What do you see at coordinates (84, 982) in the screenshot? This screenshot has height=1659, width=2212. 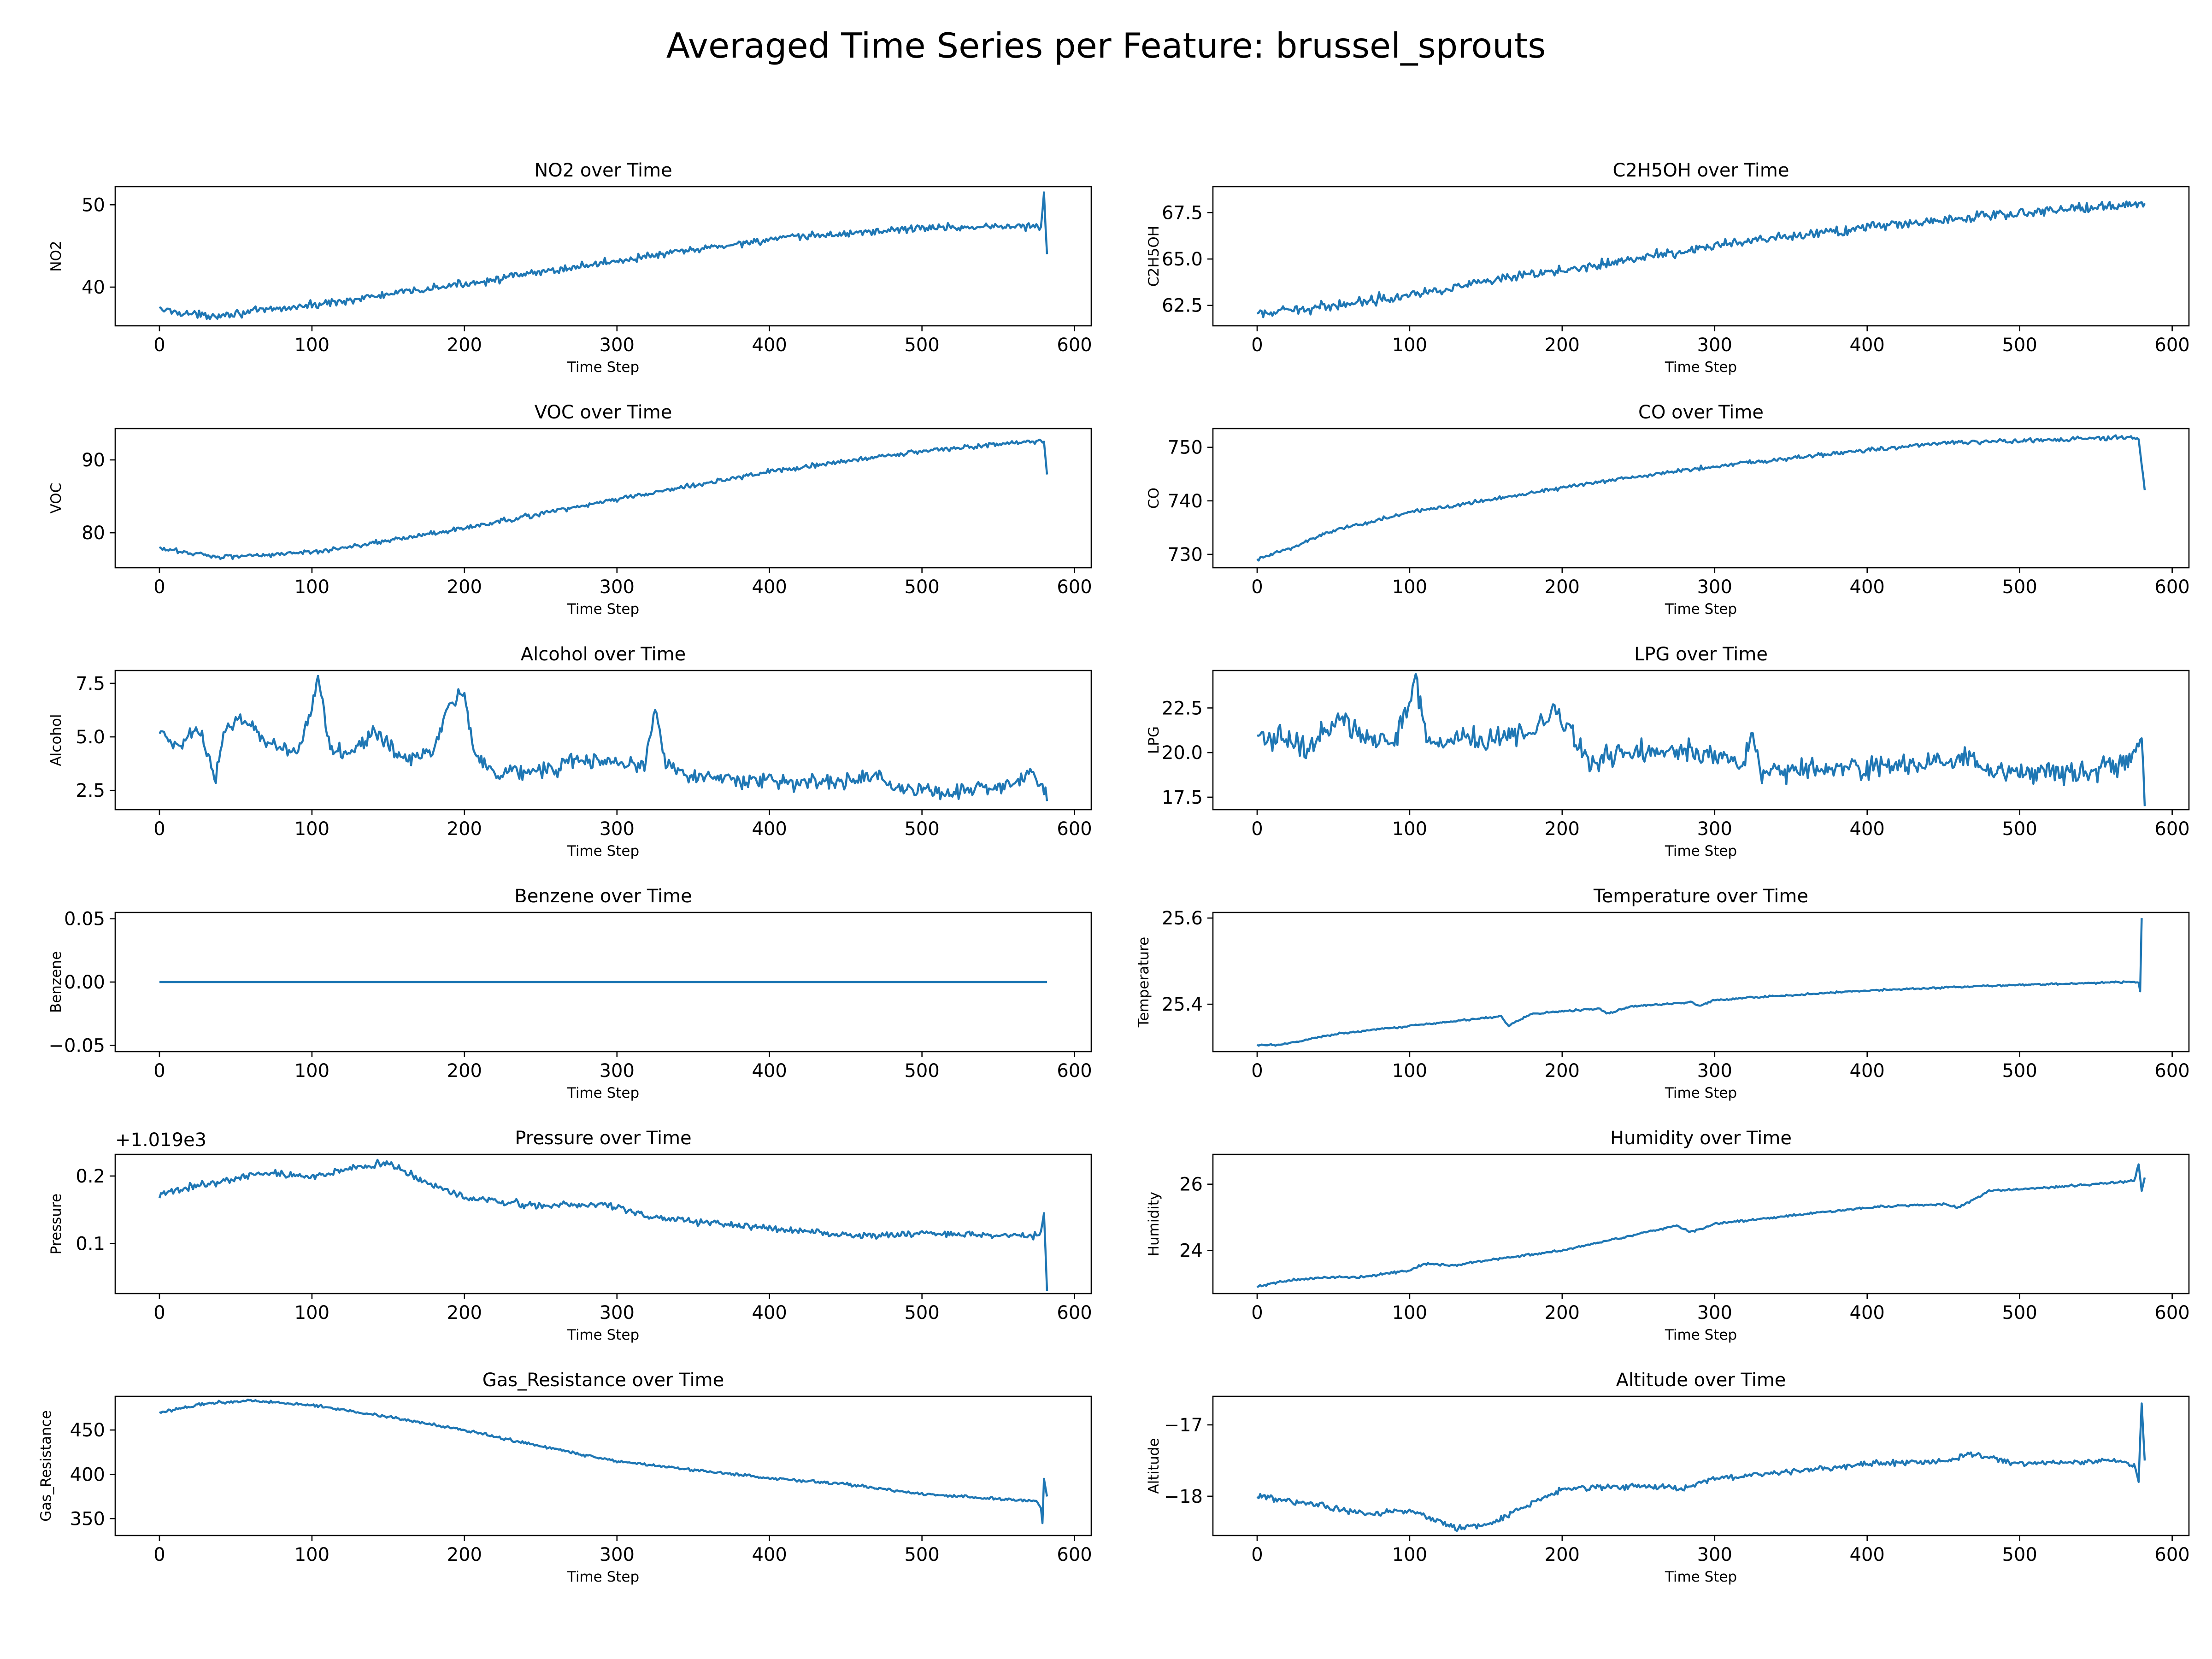 I see `y-tick-label: 0.00` at bounding box center [84, 982].